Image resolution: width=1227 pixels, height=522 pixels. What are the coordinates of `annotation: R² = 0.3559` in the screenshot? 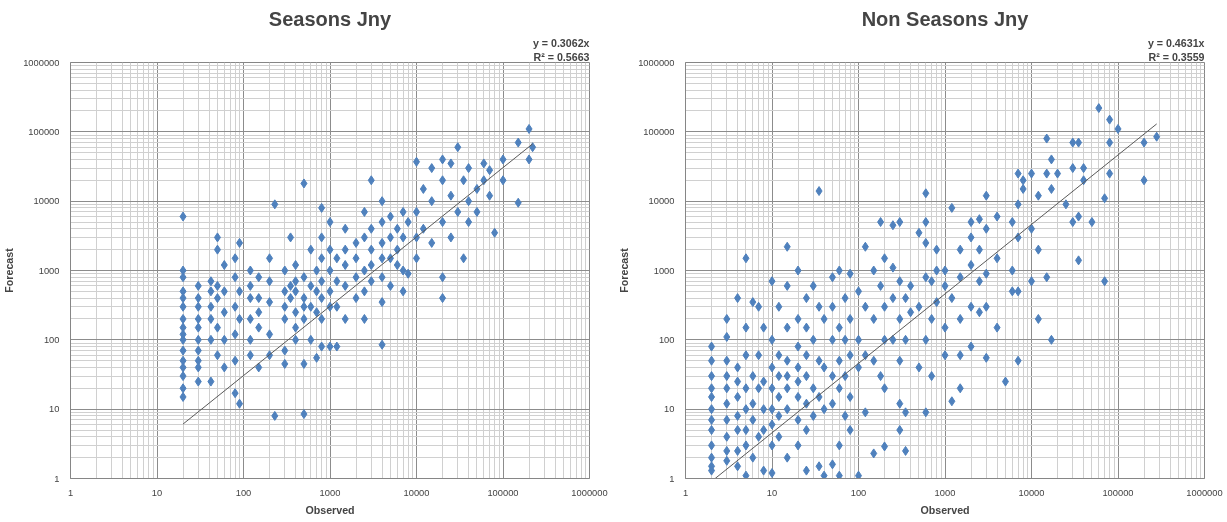 It's located at (1176, 56).